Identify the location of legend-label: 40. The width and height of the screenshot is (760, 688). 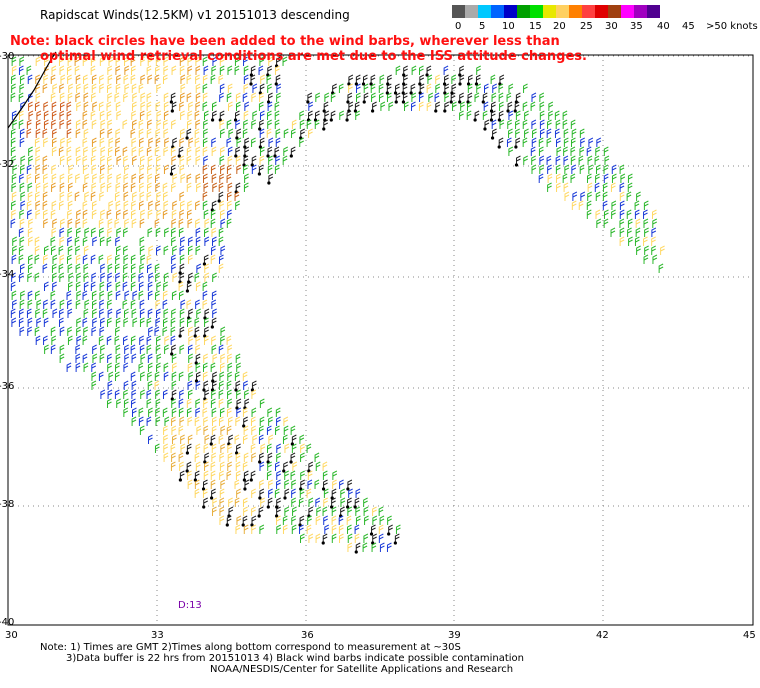
(663, 26).